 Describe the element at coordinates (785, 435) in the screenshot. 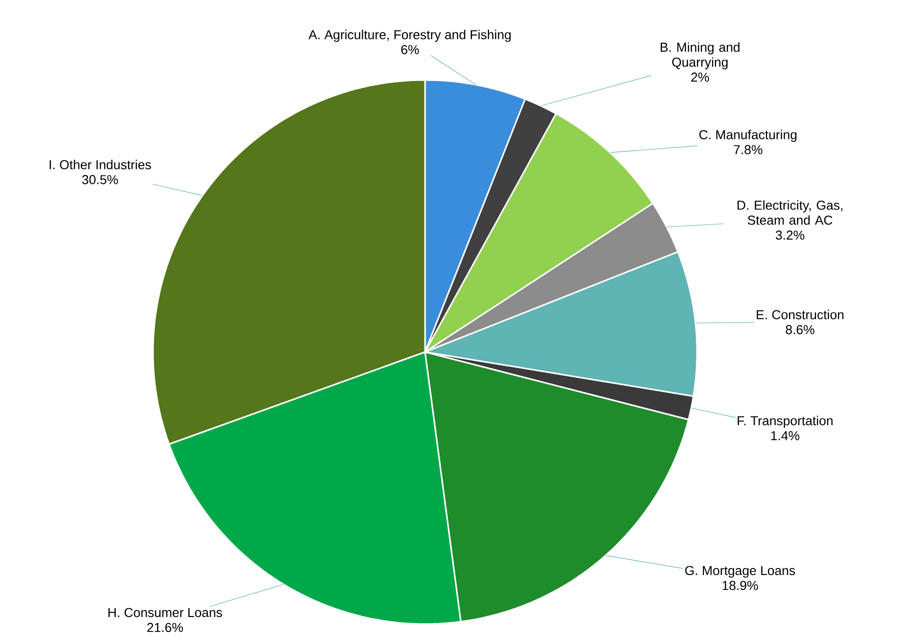

I see `data-label: 1.4%` at that location.